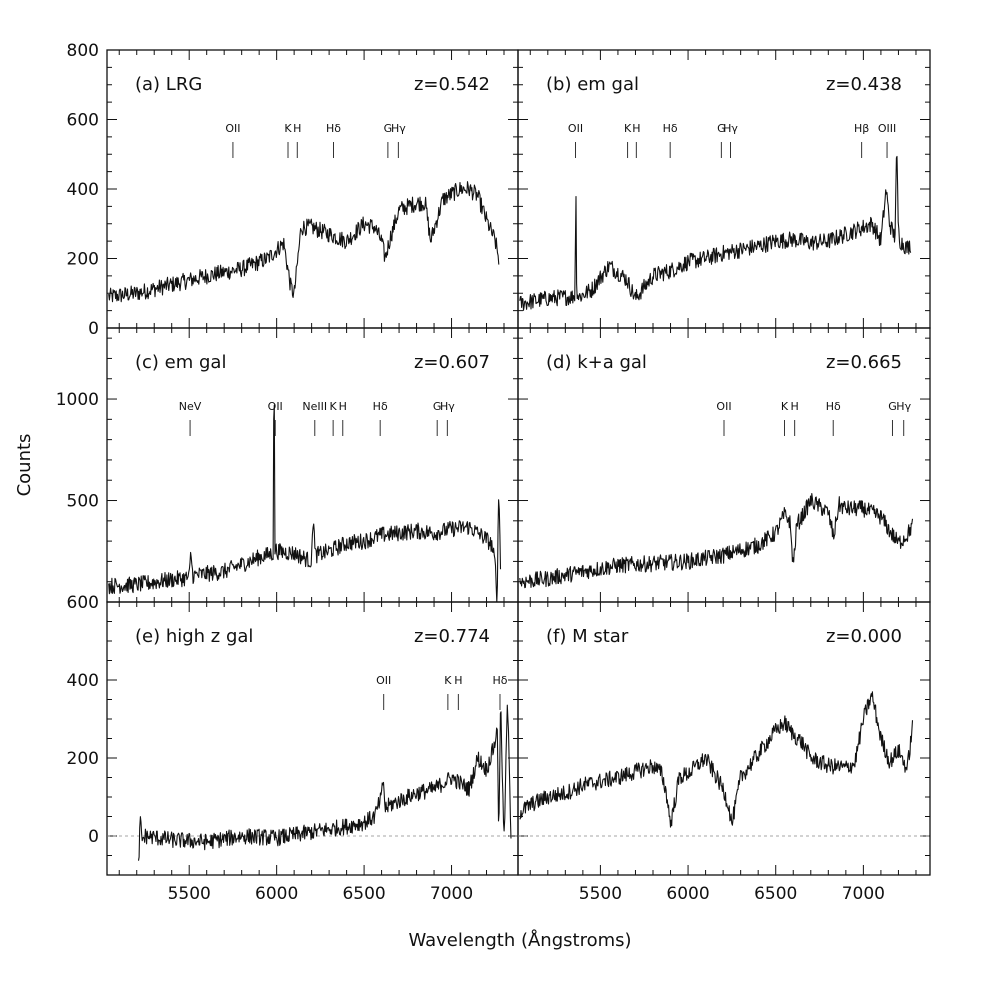 The image size is (981, 981). I want to click on panel-title: (d) k+a gal, so click(596, 362).